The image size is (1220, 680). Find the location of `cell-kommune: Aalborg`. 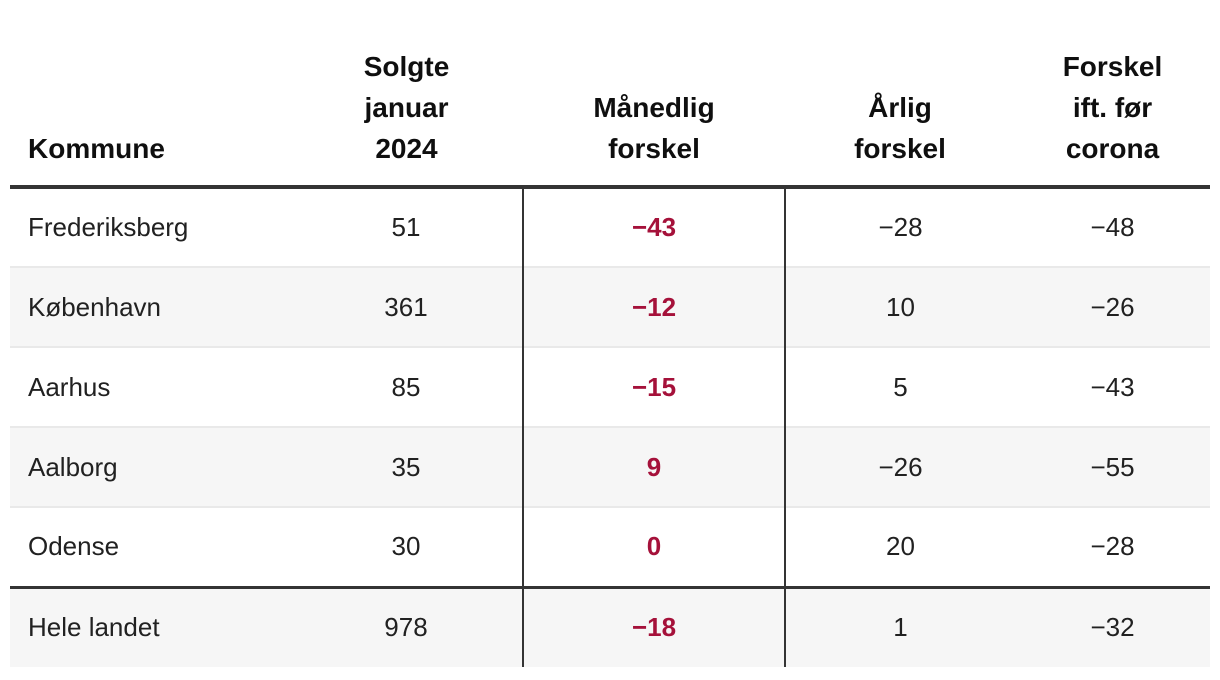

cell-kommune: Aalborg is located at coordinates (150, 466).